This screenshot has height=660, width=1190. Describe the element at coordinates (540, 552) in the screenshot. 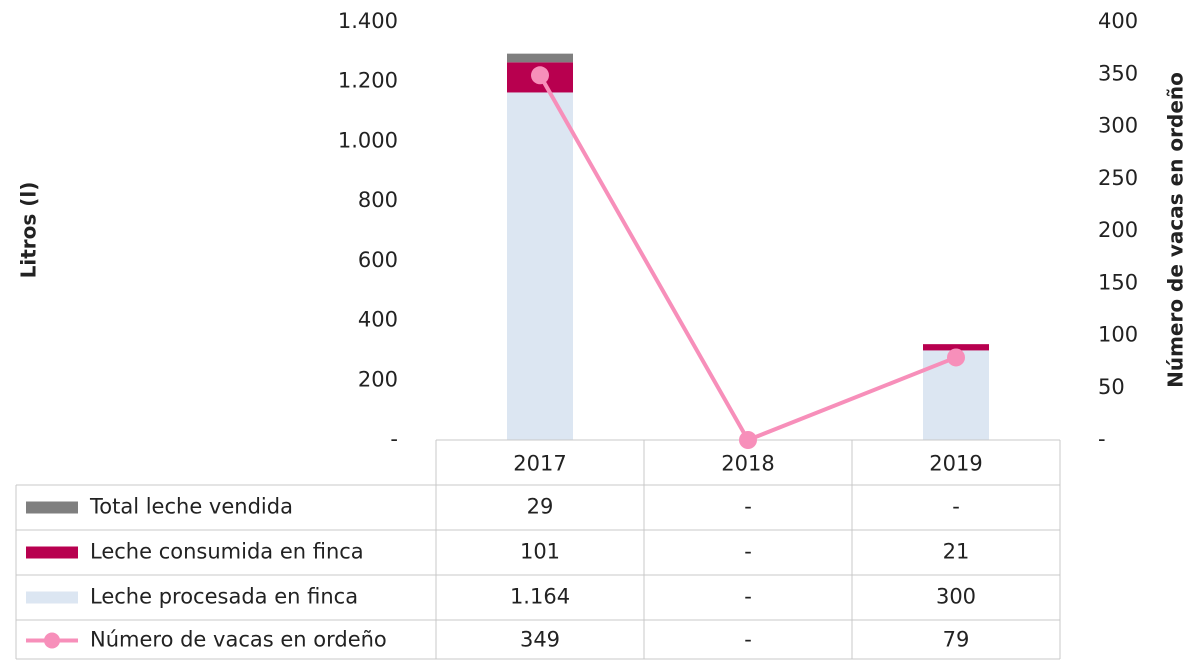

I see `table-cell: 101` at that location.